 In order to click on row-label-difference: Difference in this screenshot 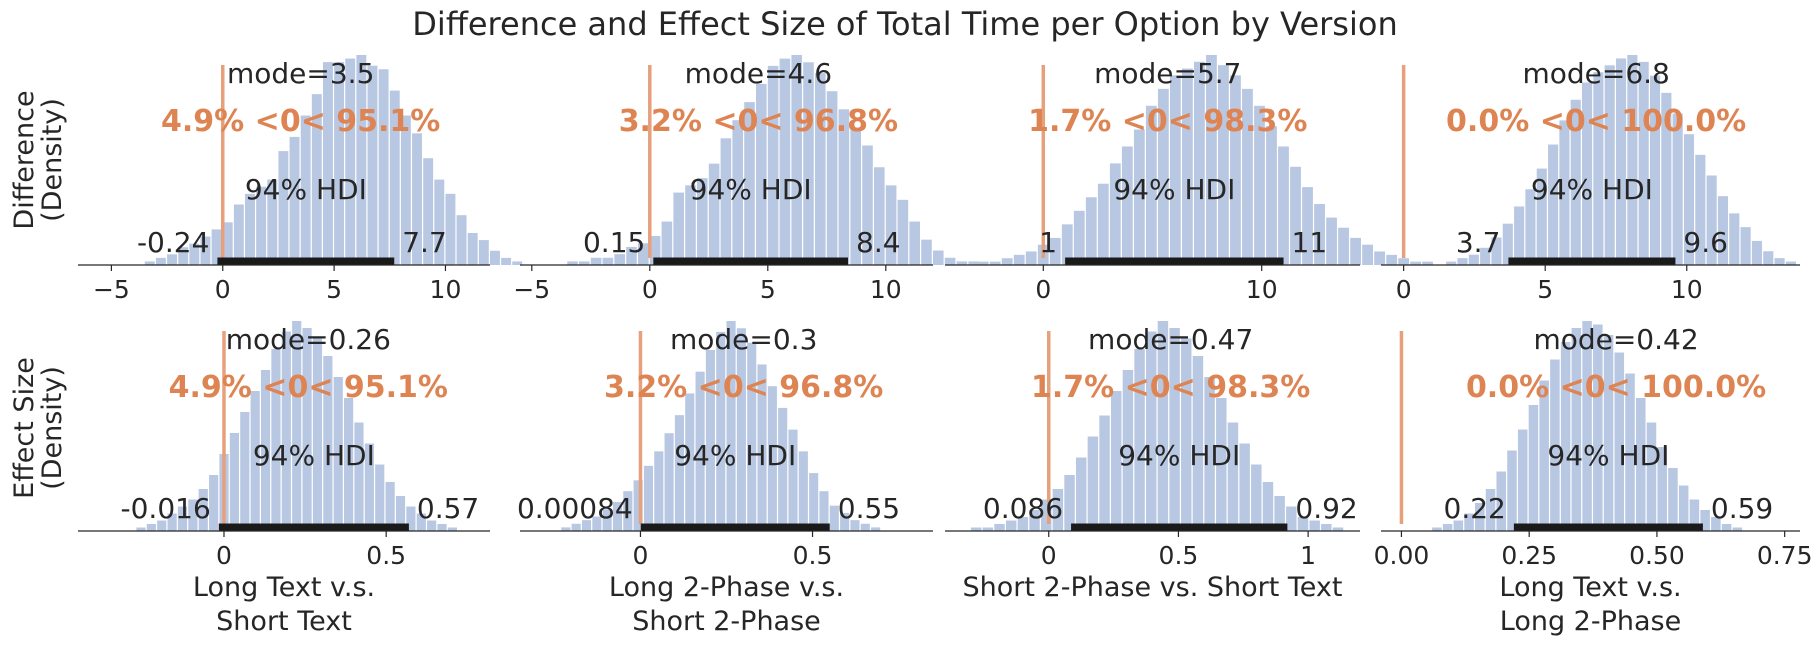, I will do `click(24, 159)`.